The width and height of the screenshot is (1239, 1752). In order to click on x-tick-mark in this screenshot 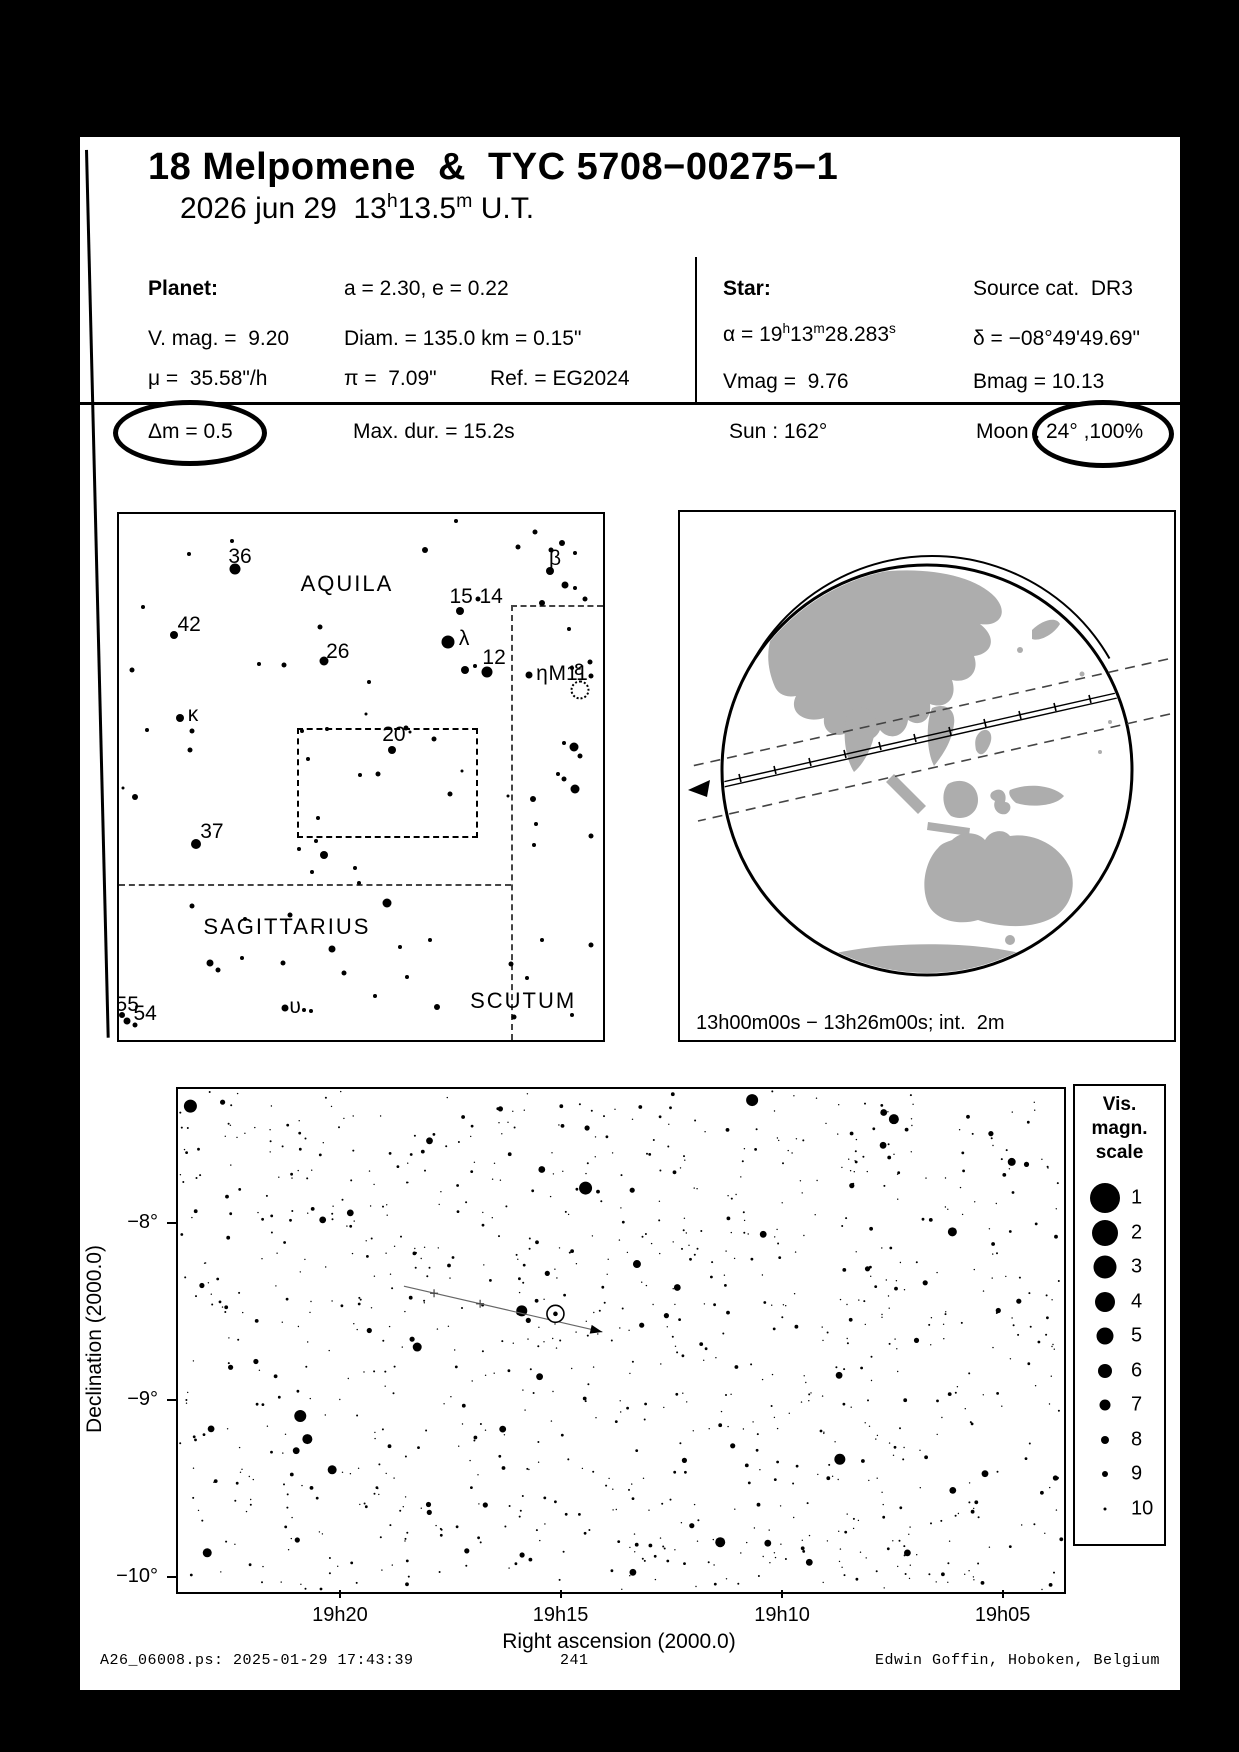, I will do `click(560, 1594)`.